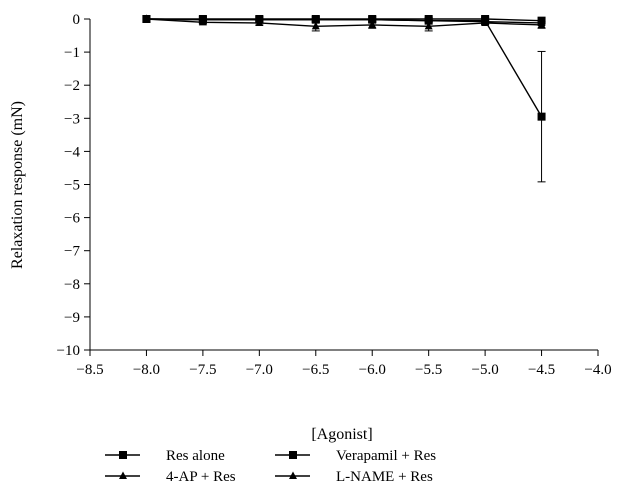 This screenshot has height=489, width=630. Describe the element at coordinates (165, 456) in the screenshot. I see `legend-item: Res alone` at that location.